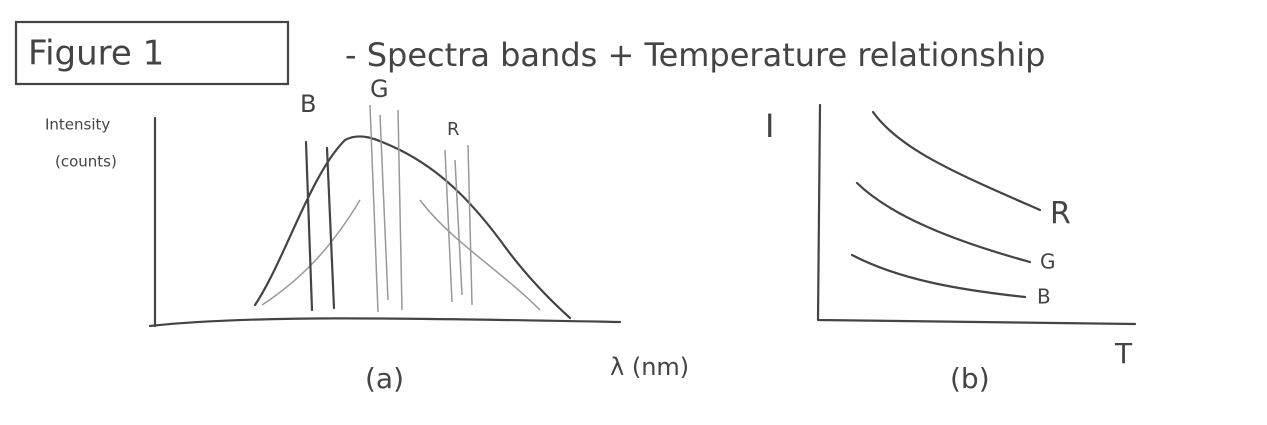 The image size is (1267, 425). Describe the element at coordinates (956, 161) in the screenshot. I see `curve-r` at that location.